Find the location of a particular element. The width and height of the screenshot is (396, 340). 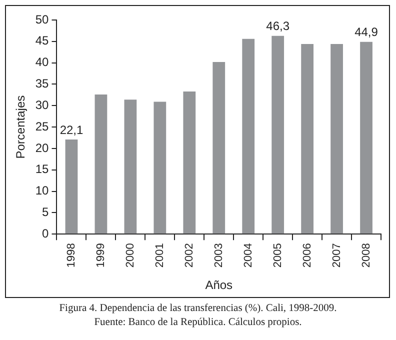

y-tick-label: 5 is located at coordinates (46, 212).